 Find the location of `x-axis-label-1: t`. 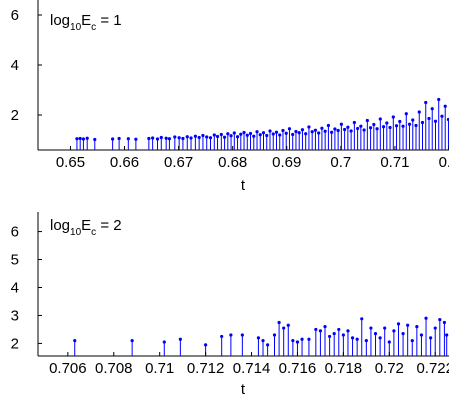

x-axis-label-1: t is located at coordinates (243, 185).